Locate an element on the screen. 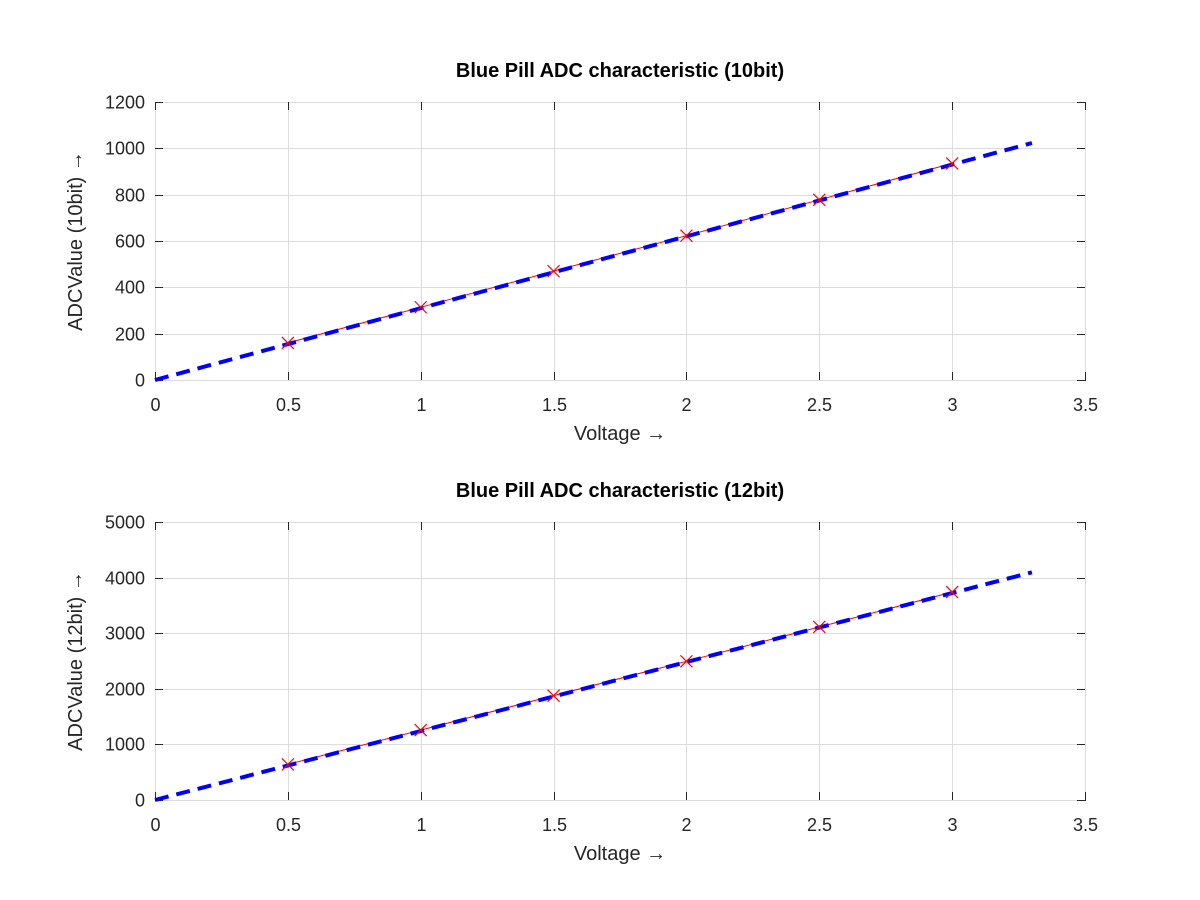  y-tick-label: 600 is located at coordinates (130, 242).